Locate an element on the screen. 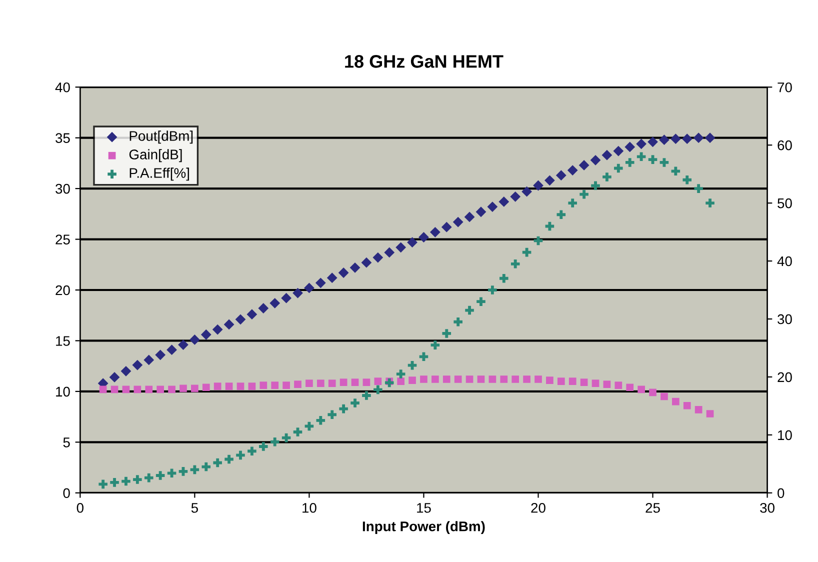 The width and height of the screenshot is (818, 562). x-tick-label: 25 is located at coordinates (653, 507).